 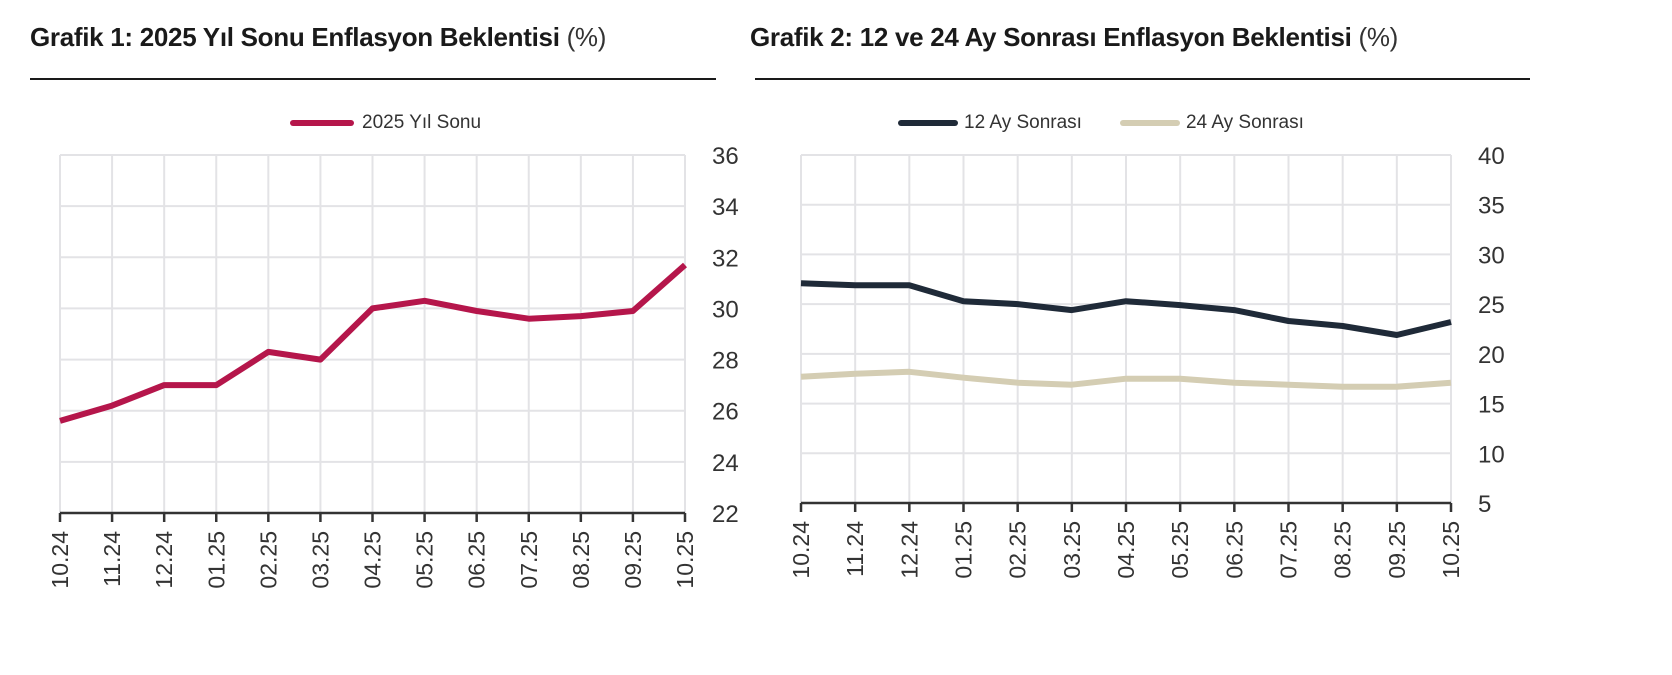 I want to click on series-line-2025-yıl-sonu, so click(x=373, y=343).